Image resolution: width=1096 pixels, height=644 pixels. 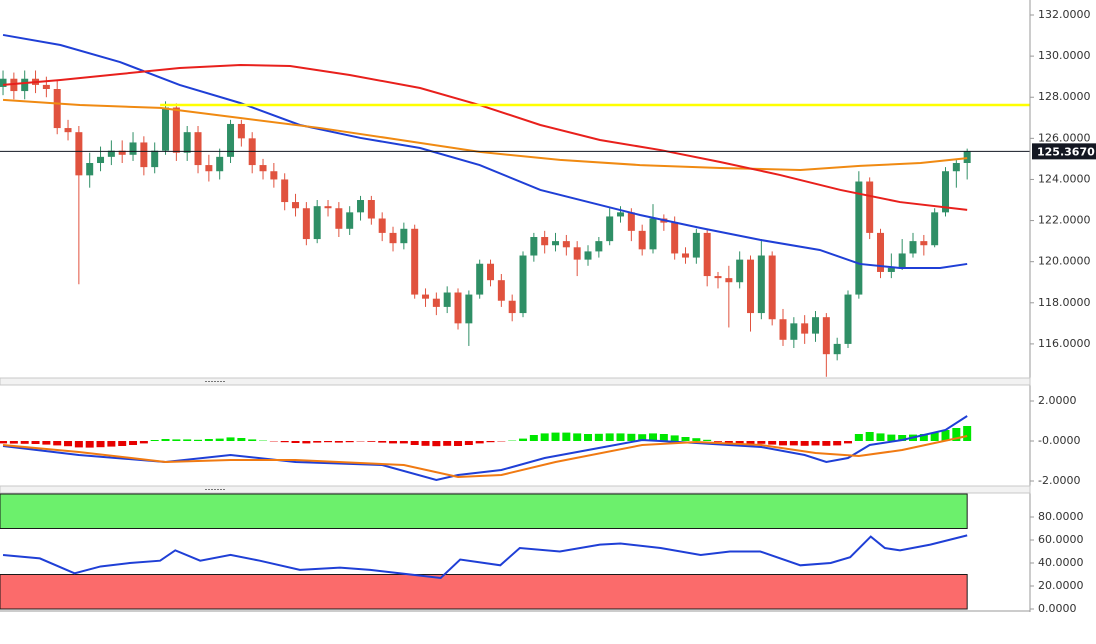 I want to click on y-tick-label: 116.0000, so click(x=1064, y=343).